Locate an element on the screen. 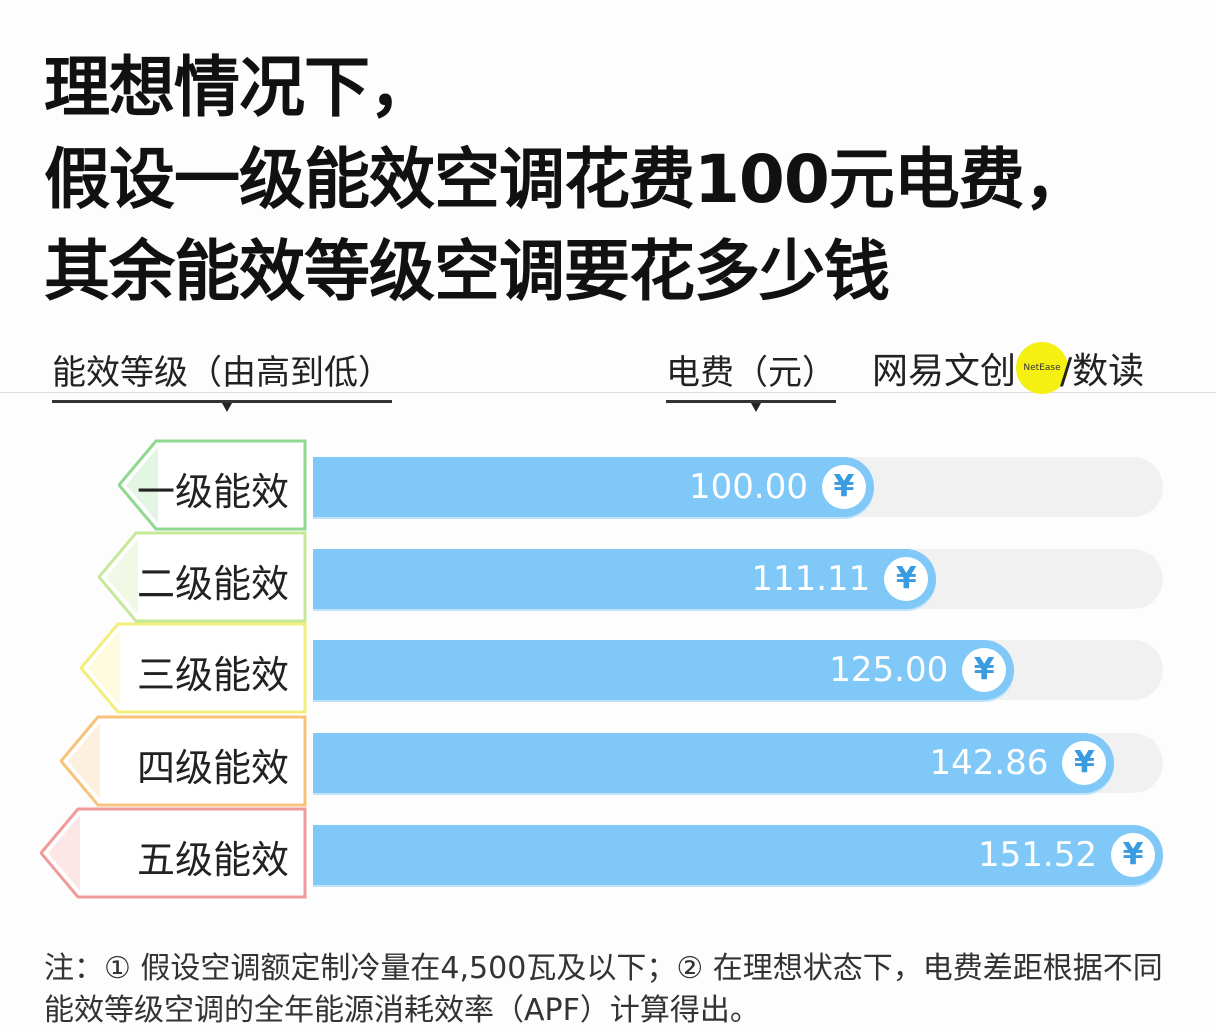 This screenshot has width=1216, height=1032. bar: 142.86 ¥ is located at coordinates (714, 763).